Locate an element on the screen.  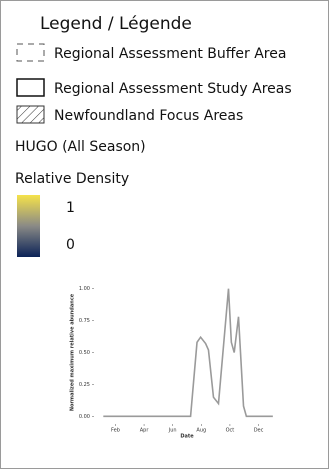
colorbar is located at coordinates (28, 226).